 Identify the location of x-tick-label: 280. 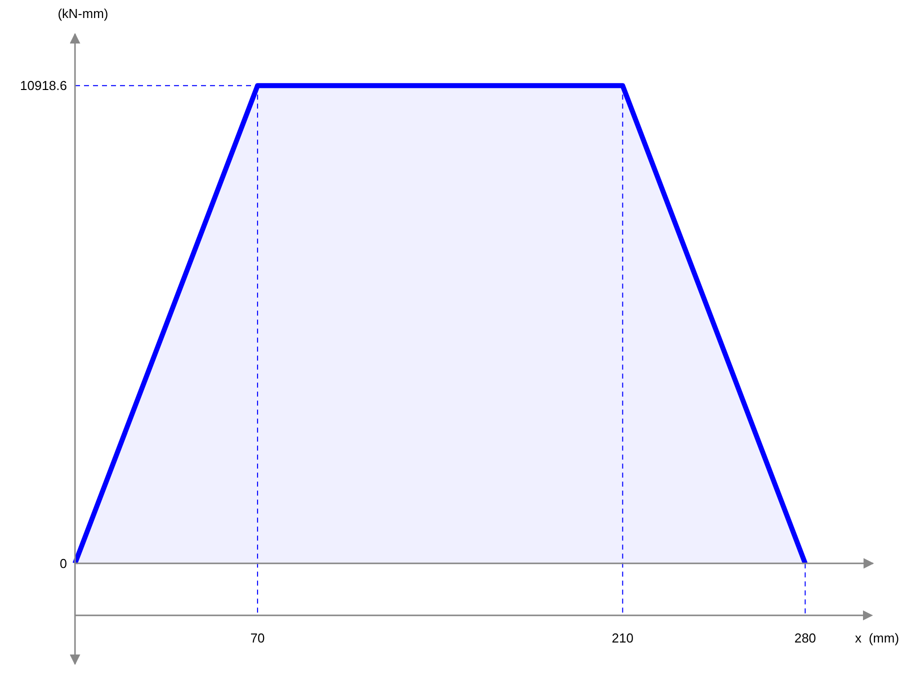
(805, 638).